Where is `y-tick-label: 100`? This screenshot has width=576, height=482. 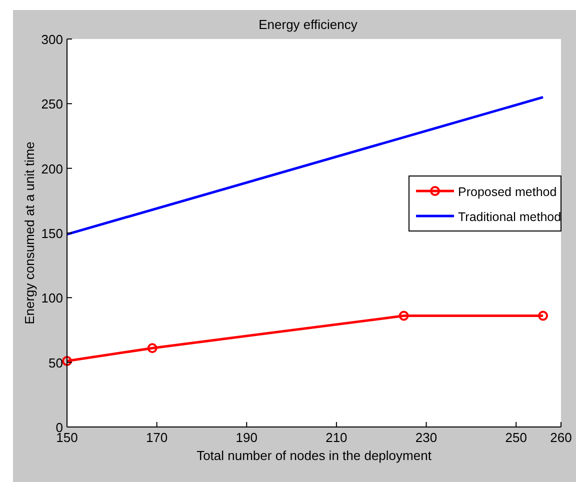
y-tick-label: 100 is located at coordinates (52, 298).